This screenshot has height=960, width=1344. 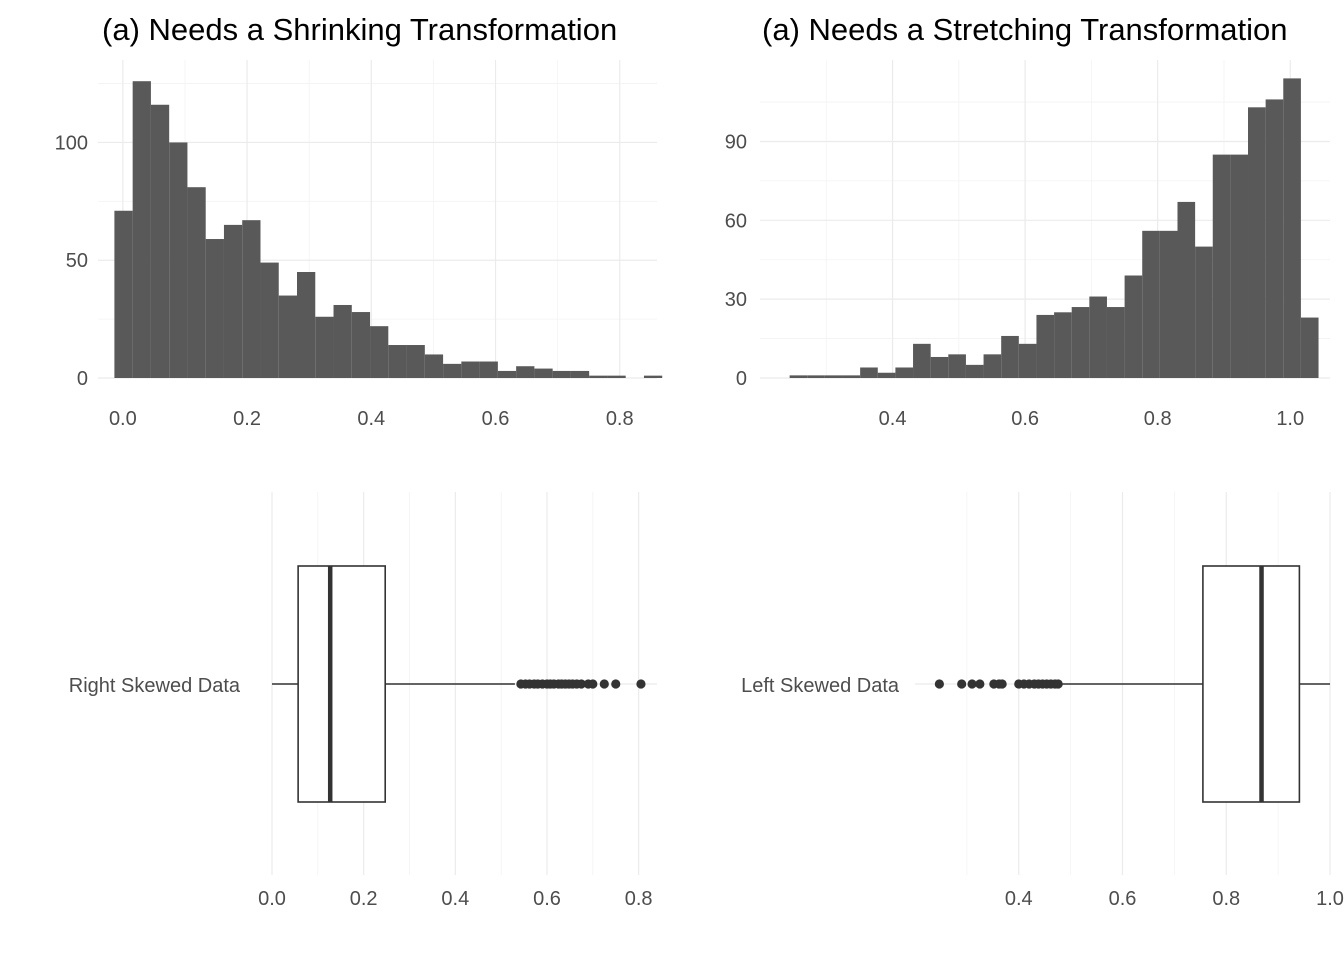 I want to click on y-tick-label: 90, so click(x=736, y=142).